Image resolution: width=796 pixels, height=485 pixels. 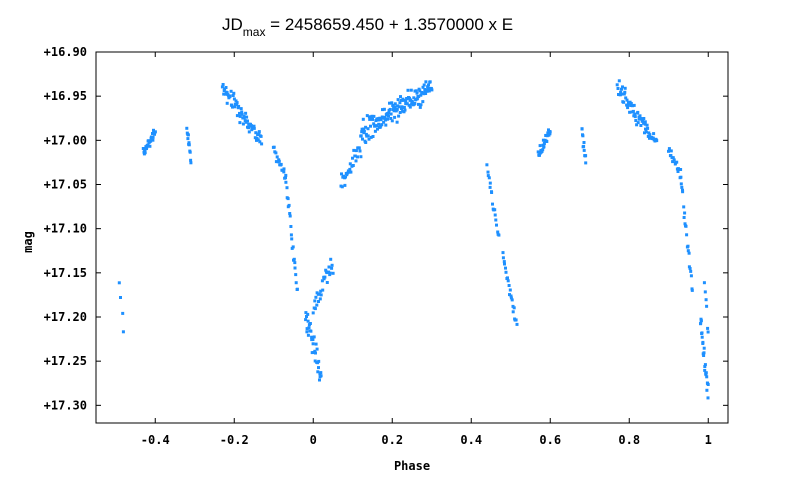 I want to click on y-tick-label: +16.95, so click(x=65, y=96).